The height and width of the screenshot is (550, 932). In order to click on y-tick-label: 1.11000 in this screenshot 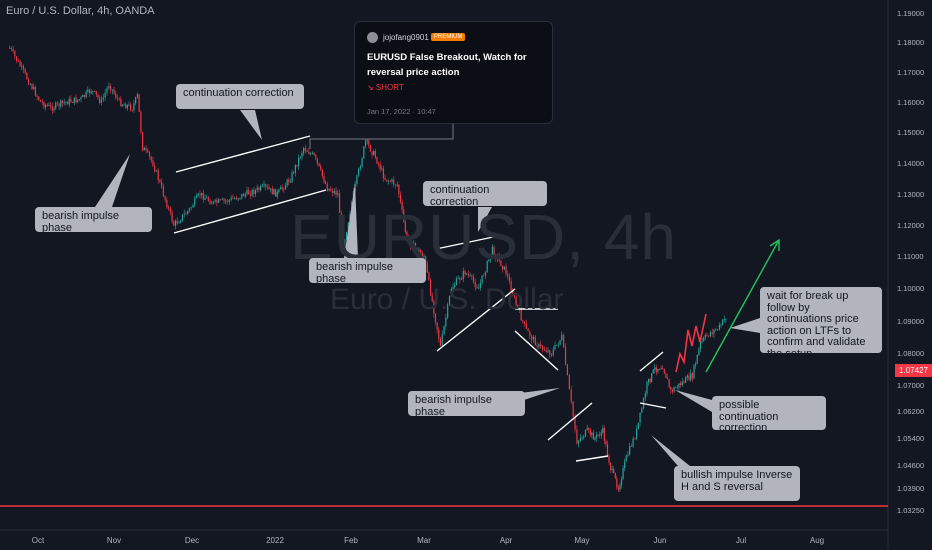, I will do `click(910, 256)`.